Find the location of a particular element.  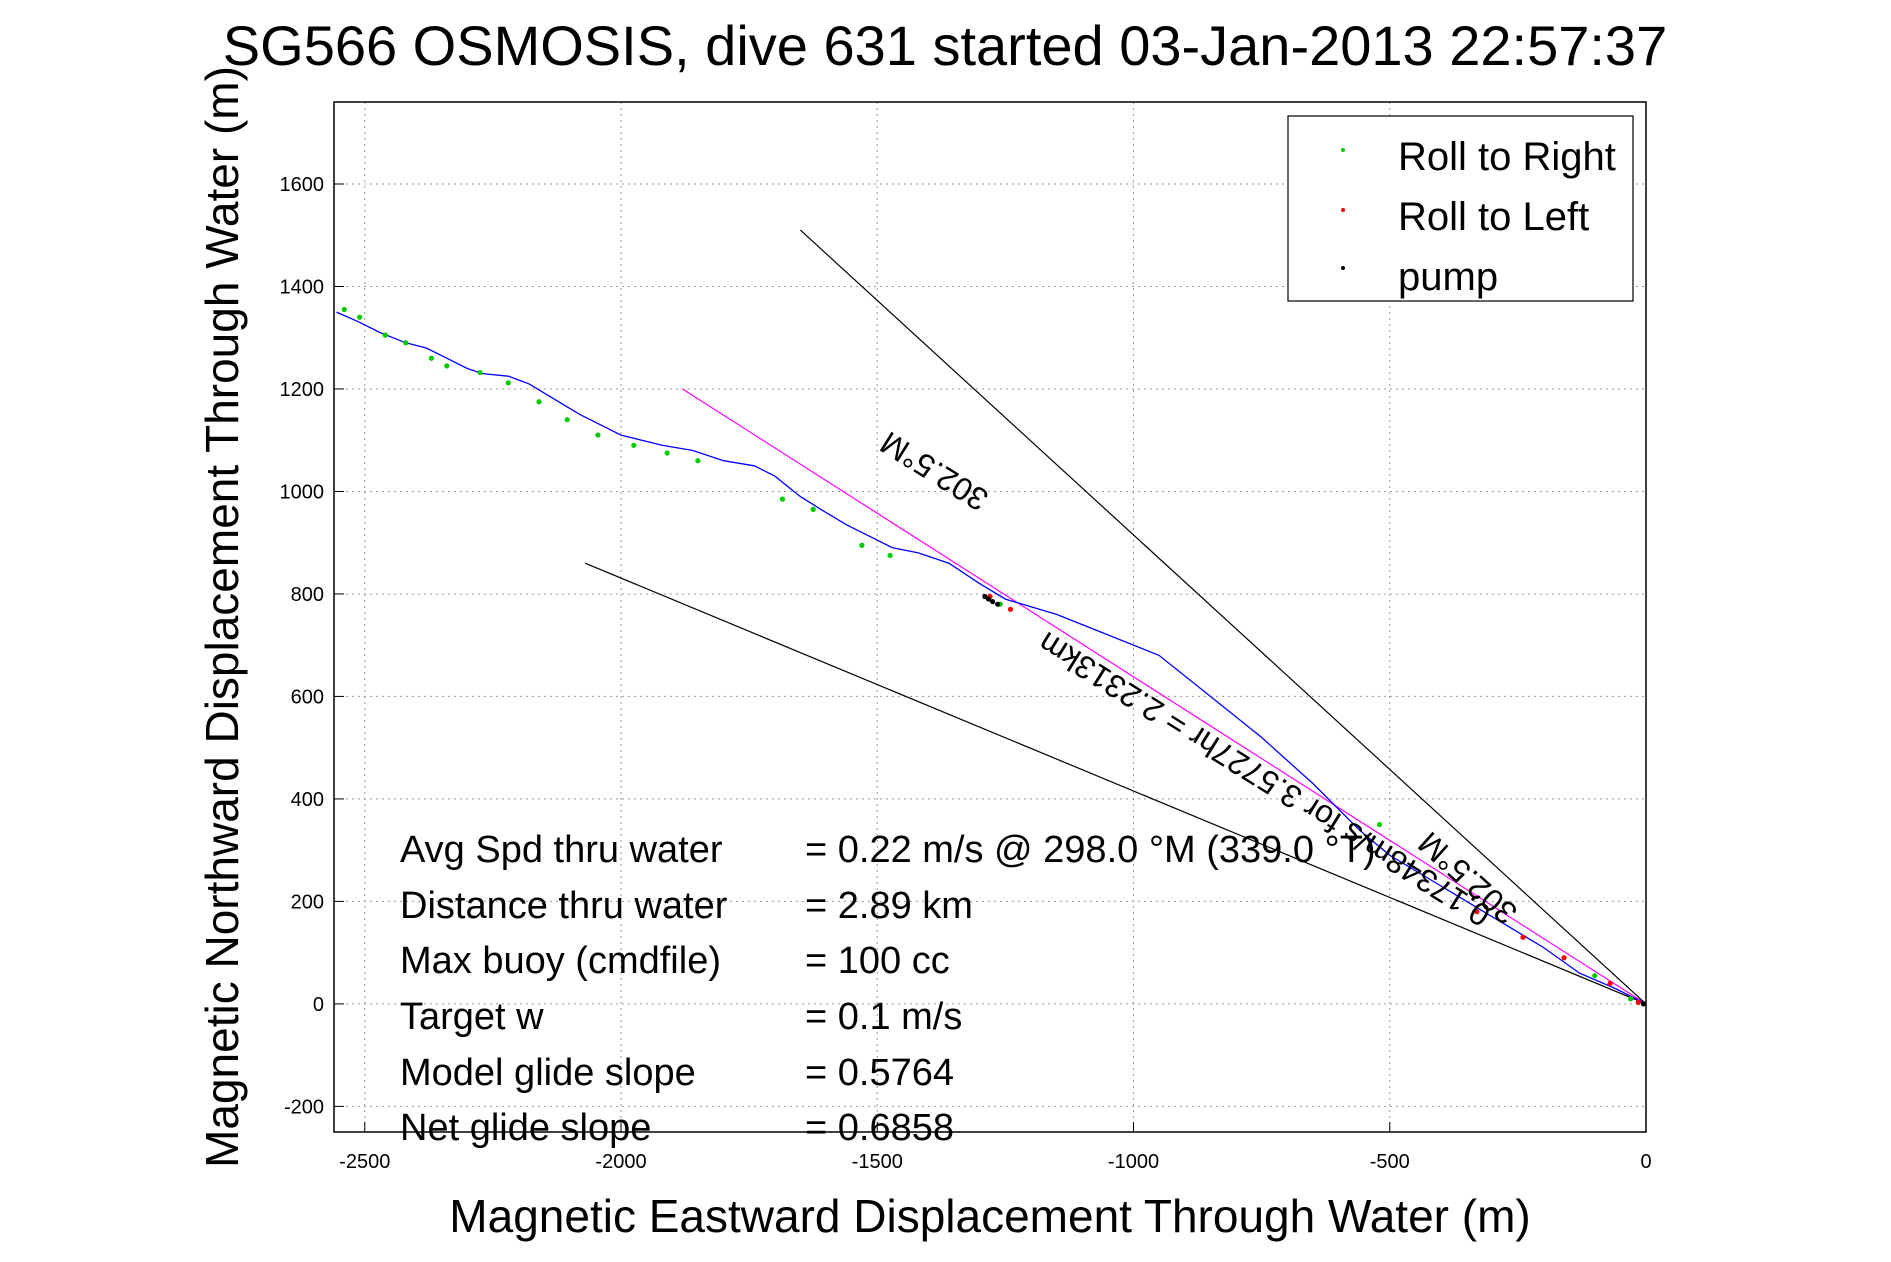

stat-value-model-glide: = 0.5764 is located at coordinates (879, 1073).